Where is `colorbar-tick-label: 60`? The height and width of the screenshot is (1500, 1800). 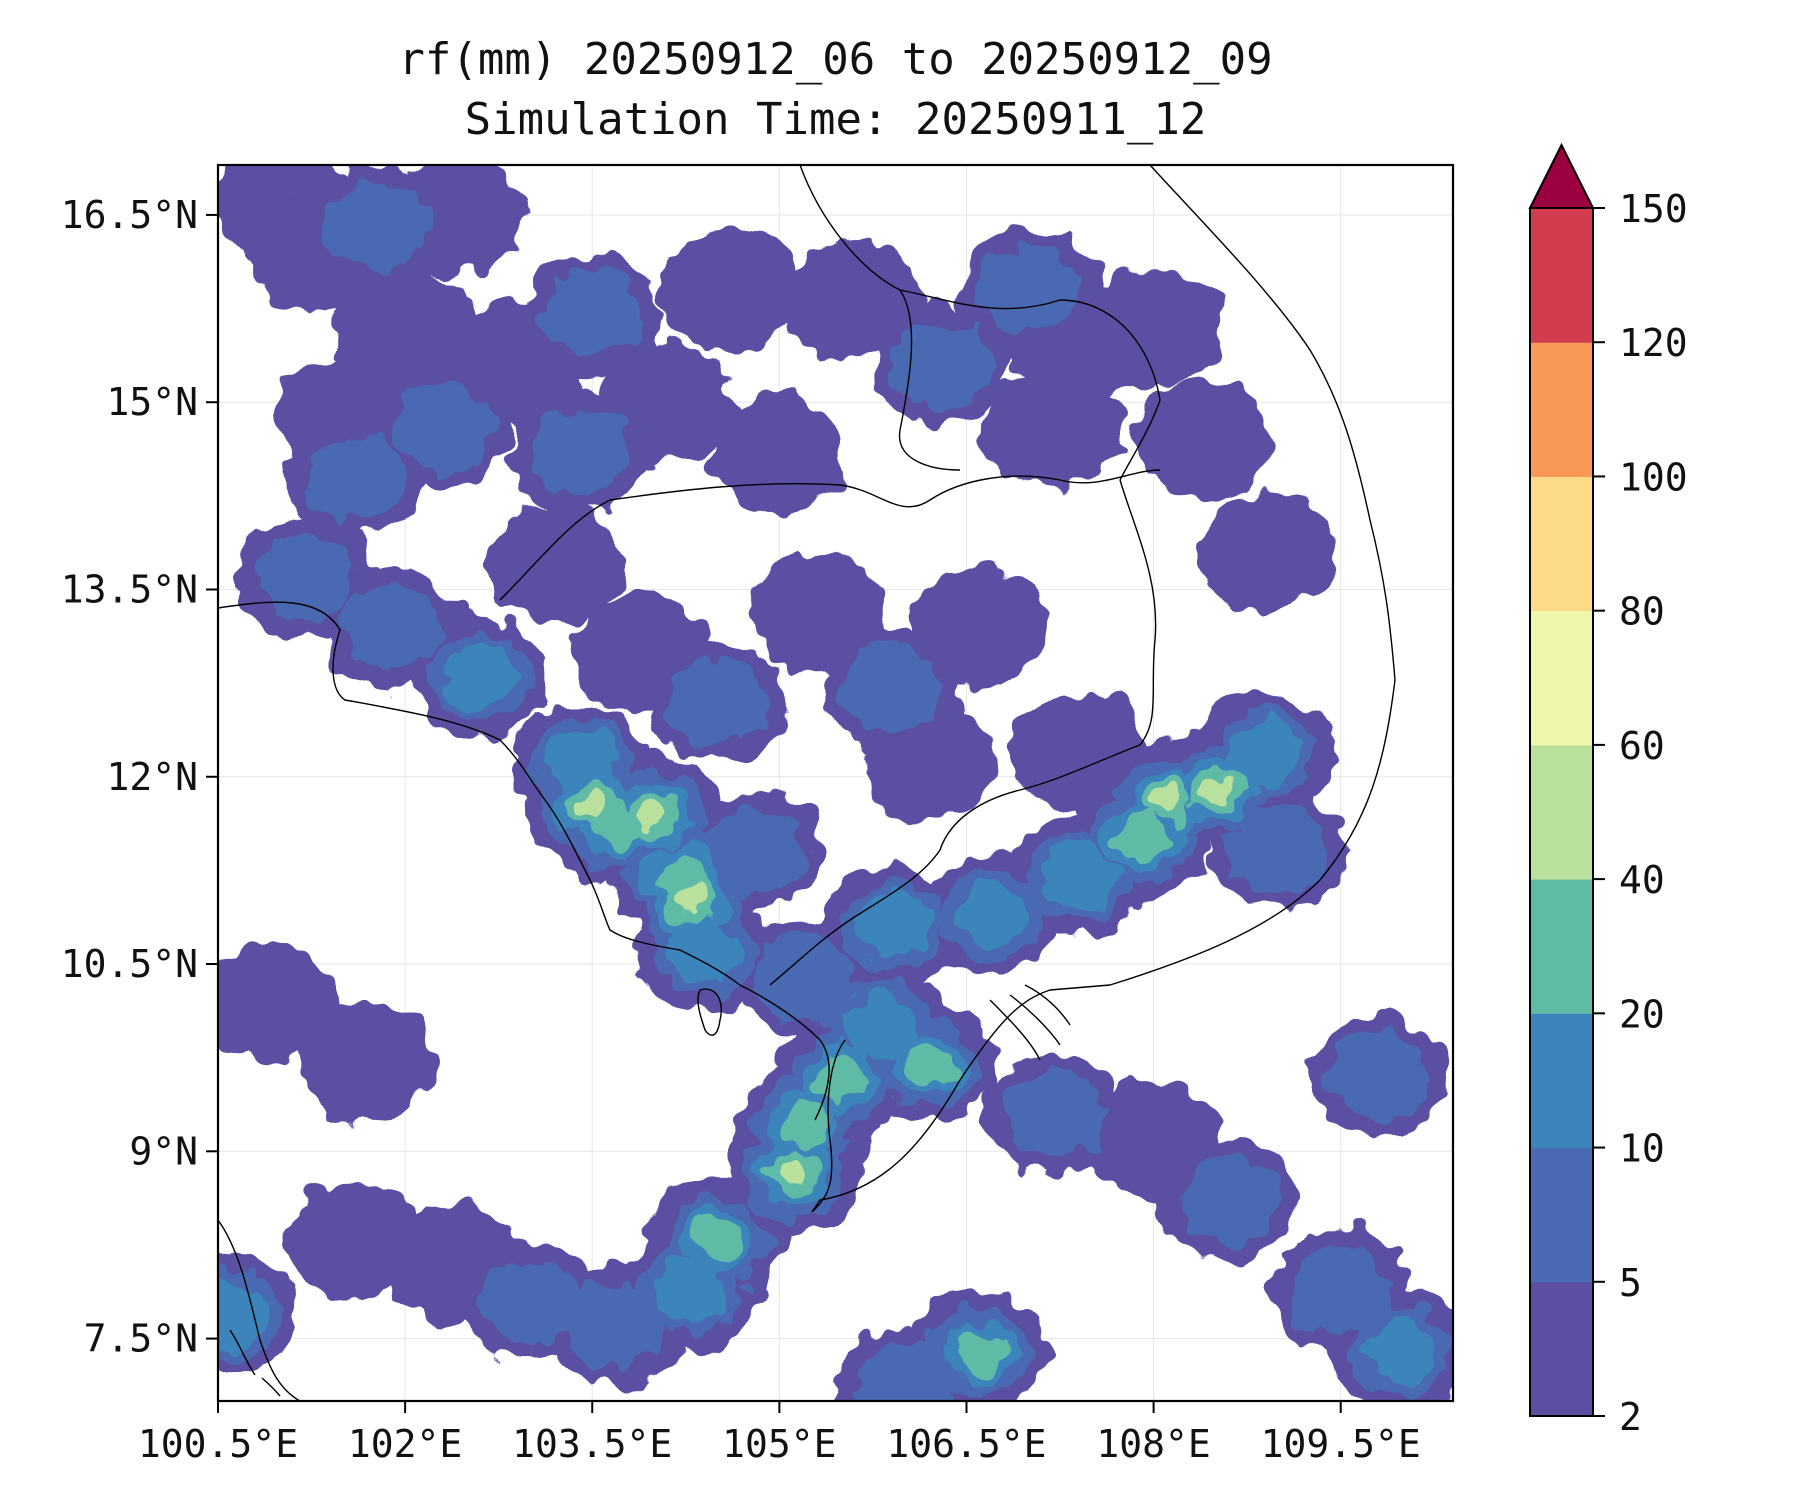 colorbar-tick-label: 60 is located at coordinates (1642, 746).